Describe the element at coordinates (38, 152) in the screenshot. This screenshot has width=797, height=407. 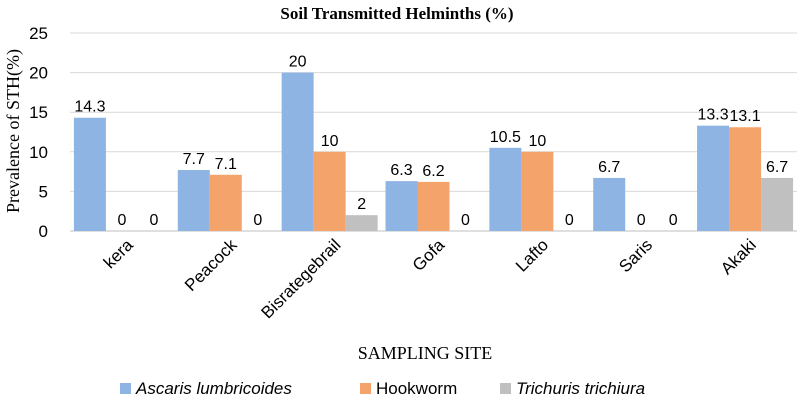
I see `y-tick-label: 10` at that location.